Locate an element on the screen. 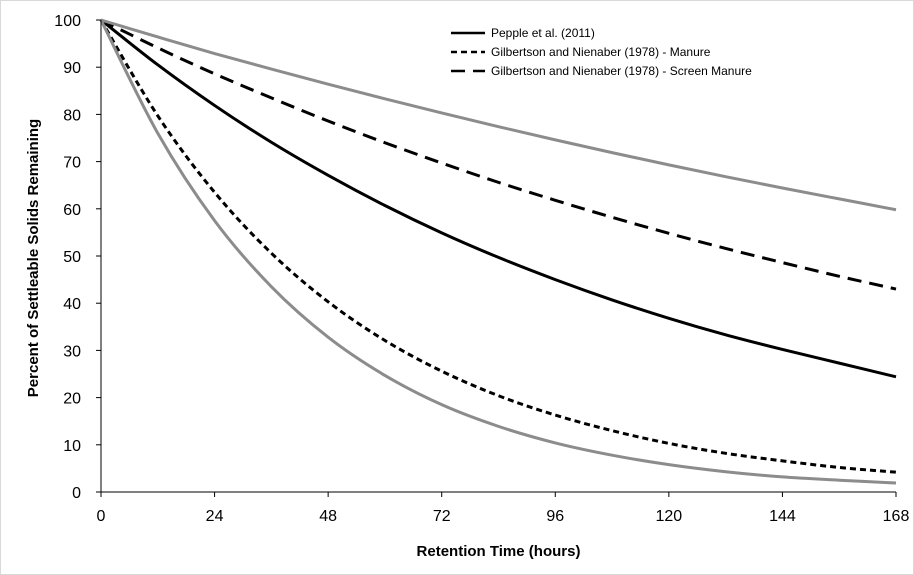  x-tick-label: 48 is located at coordinates (328, 516).